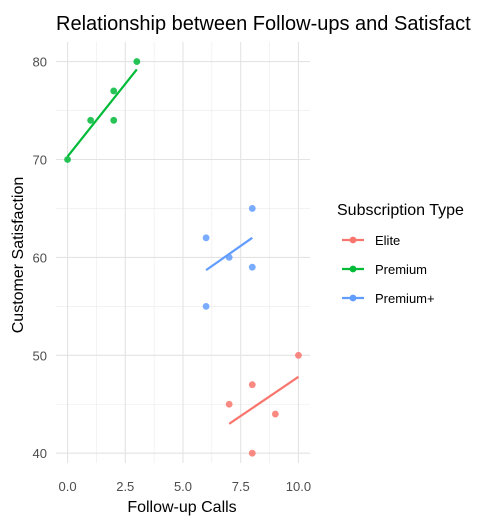 The image size is (501, 525). What do you see at coordinates (241, 486) in the screenshot?
I see `x-tick-label: 7.5` at bounding box center [241, 486].